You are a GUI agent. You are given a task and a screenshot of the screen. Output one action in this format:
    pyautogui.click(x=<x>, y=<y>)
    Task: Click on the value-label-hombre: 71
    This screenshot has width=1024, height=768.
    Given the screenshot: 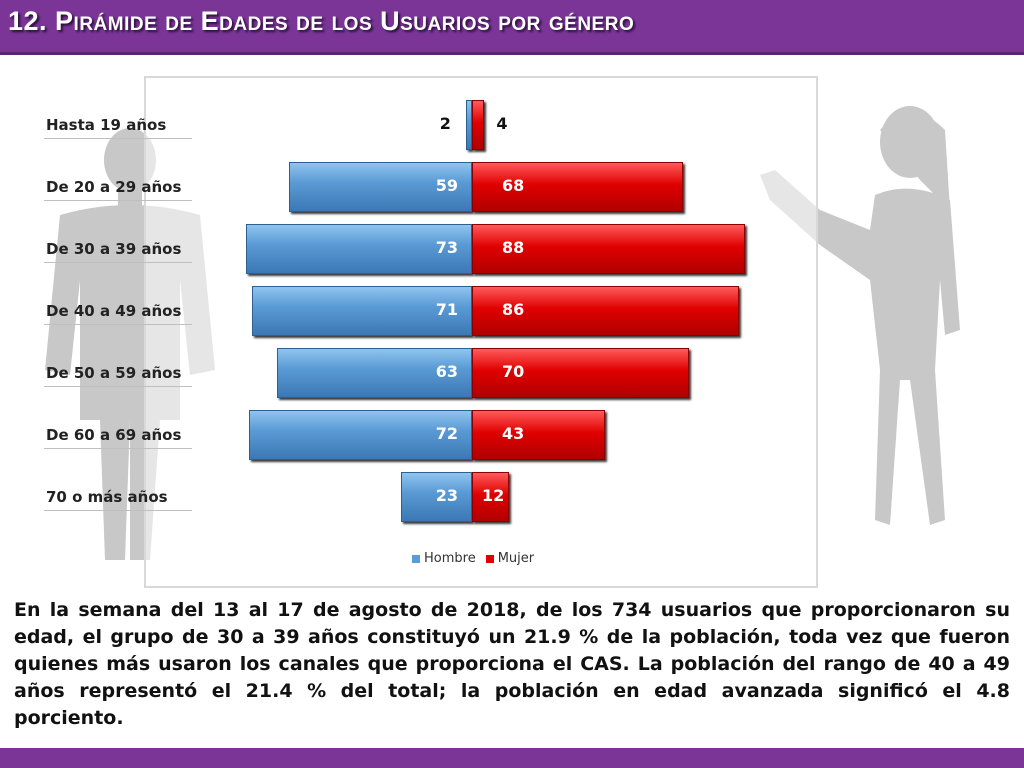 What is the action you would take?
    pyautogui.click(x=446, y=309)
    